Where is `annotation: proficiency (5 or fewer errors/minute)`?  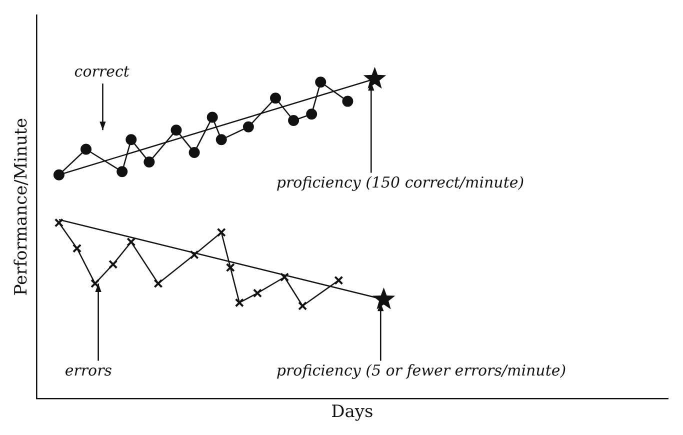
annotation: proficiency (5 or fewer errors/minute) is located at coordinates (421, 371).